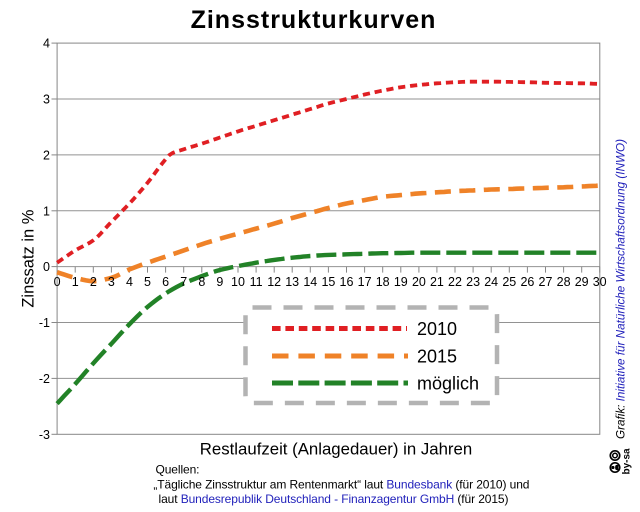 This screenshot has width=640, height=512. What do you see at coordinates (546, 282) in the screenshot?
I see `svg-text: 27` at bounding box center [546, 282].